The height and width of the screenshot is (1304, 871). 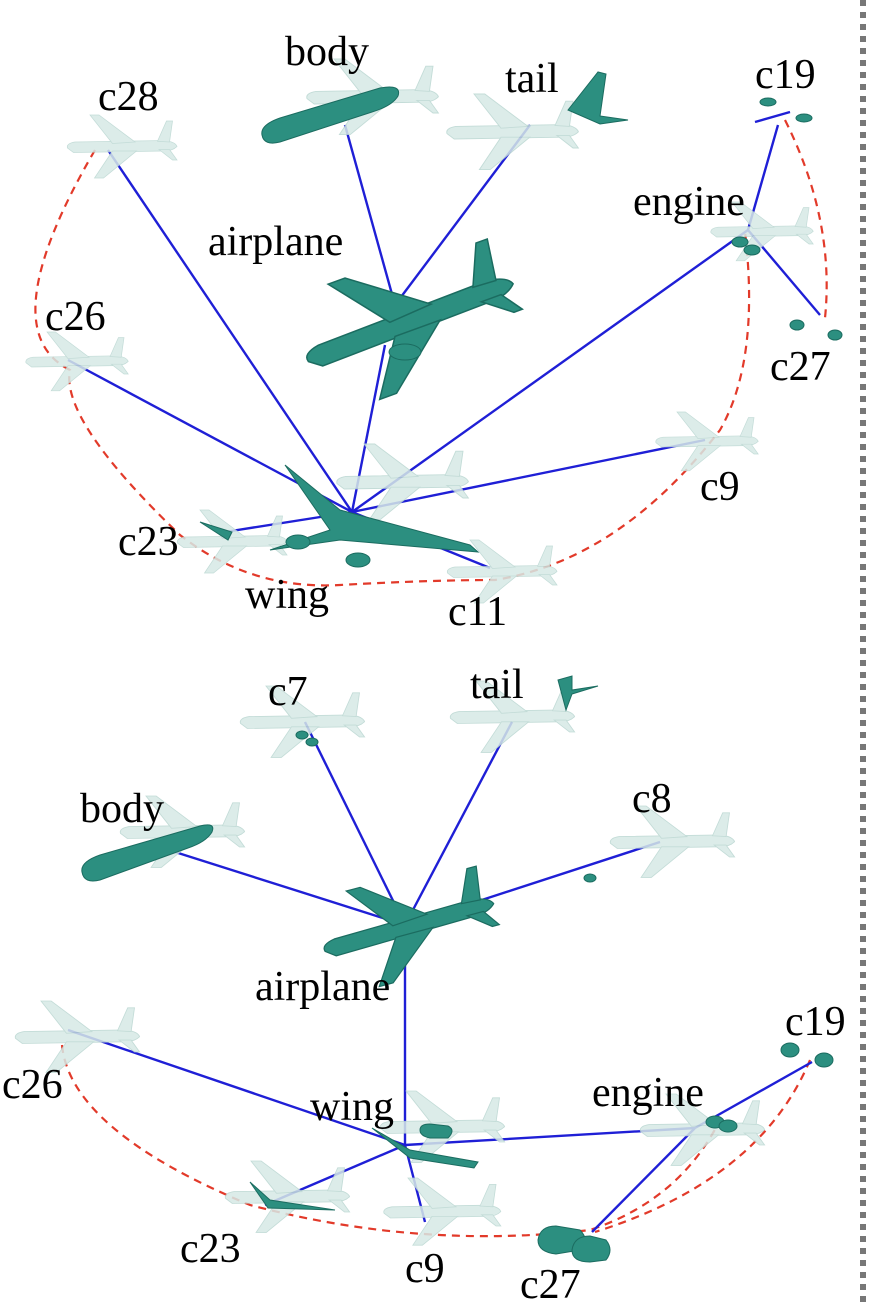 I want to click on top-dashed-arc-right, so click(x=806, y=219).